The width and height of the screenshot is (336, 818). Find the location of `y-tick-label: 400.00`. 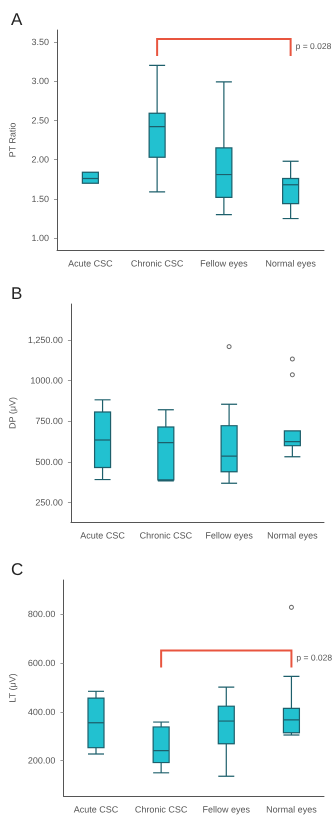

y-tick-label: 400.00 is located at coordinates (42, 711).